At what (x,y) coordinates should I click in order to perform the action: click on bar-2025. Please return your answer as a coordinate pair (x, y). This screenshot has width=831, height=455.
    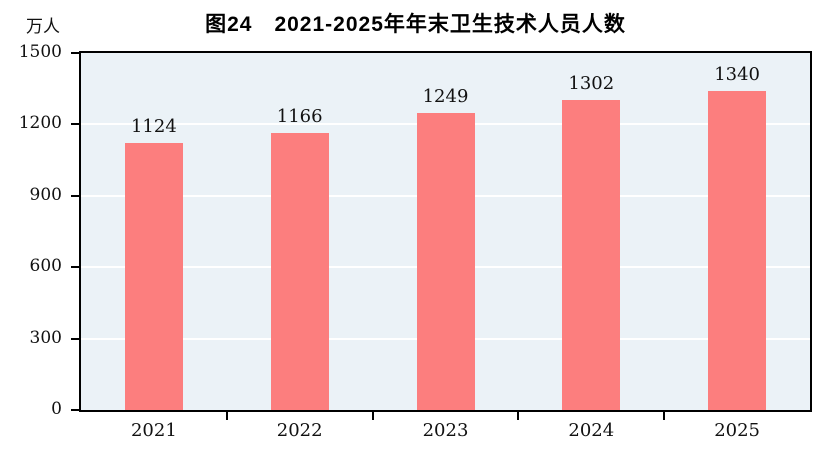
    Looking at the image, I should click on (737, 250).